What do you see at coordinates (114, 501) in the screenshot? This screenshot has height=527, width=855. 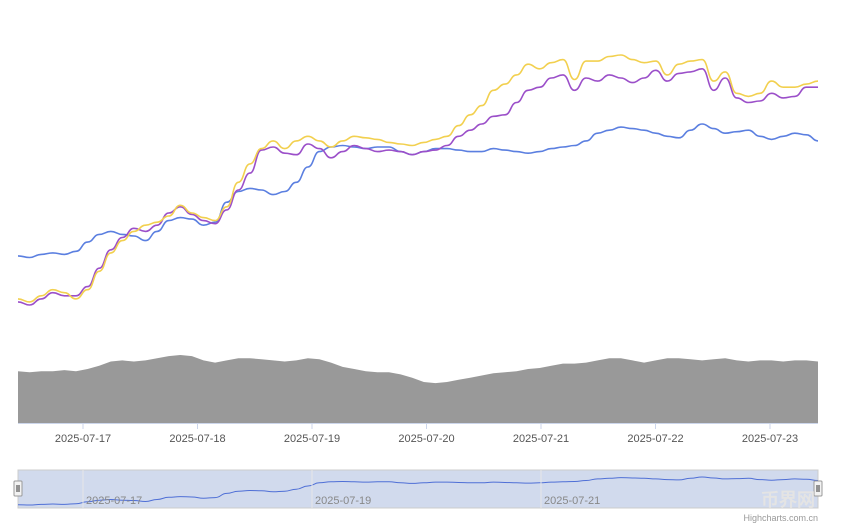 I see `navigator-tick-label: 2025-07-17` at bounding box center [114, 501].